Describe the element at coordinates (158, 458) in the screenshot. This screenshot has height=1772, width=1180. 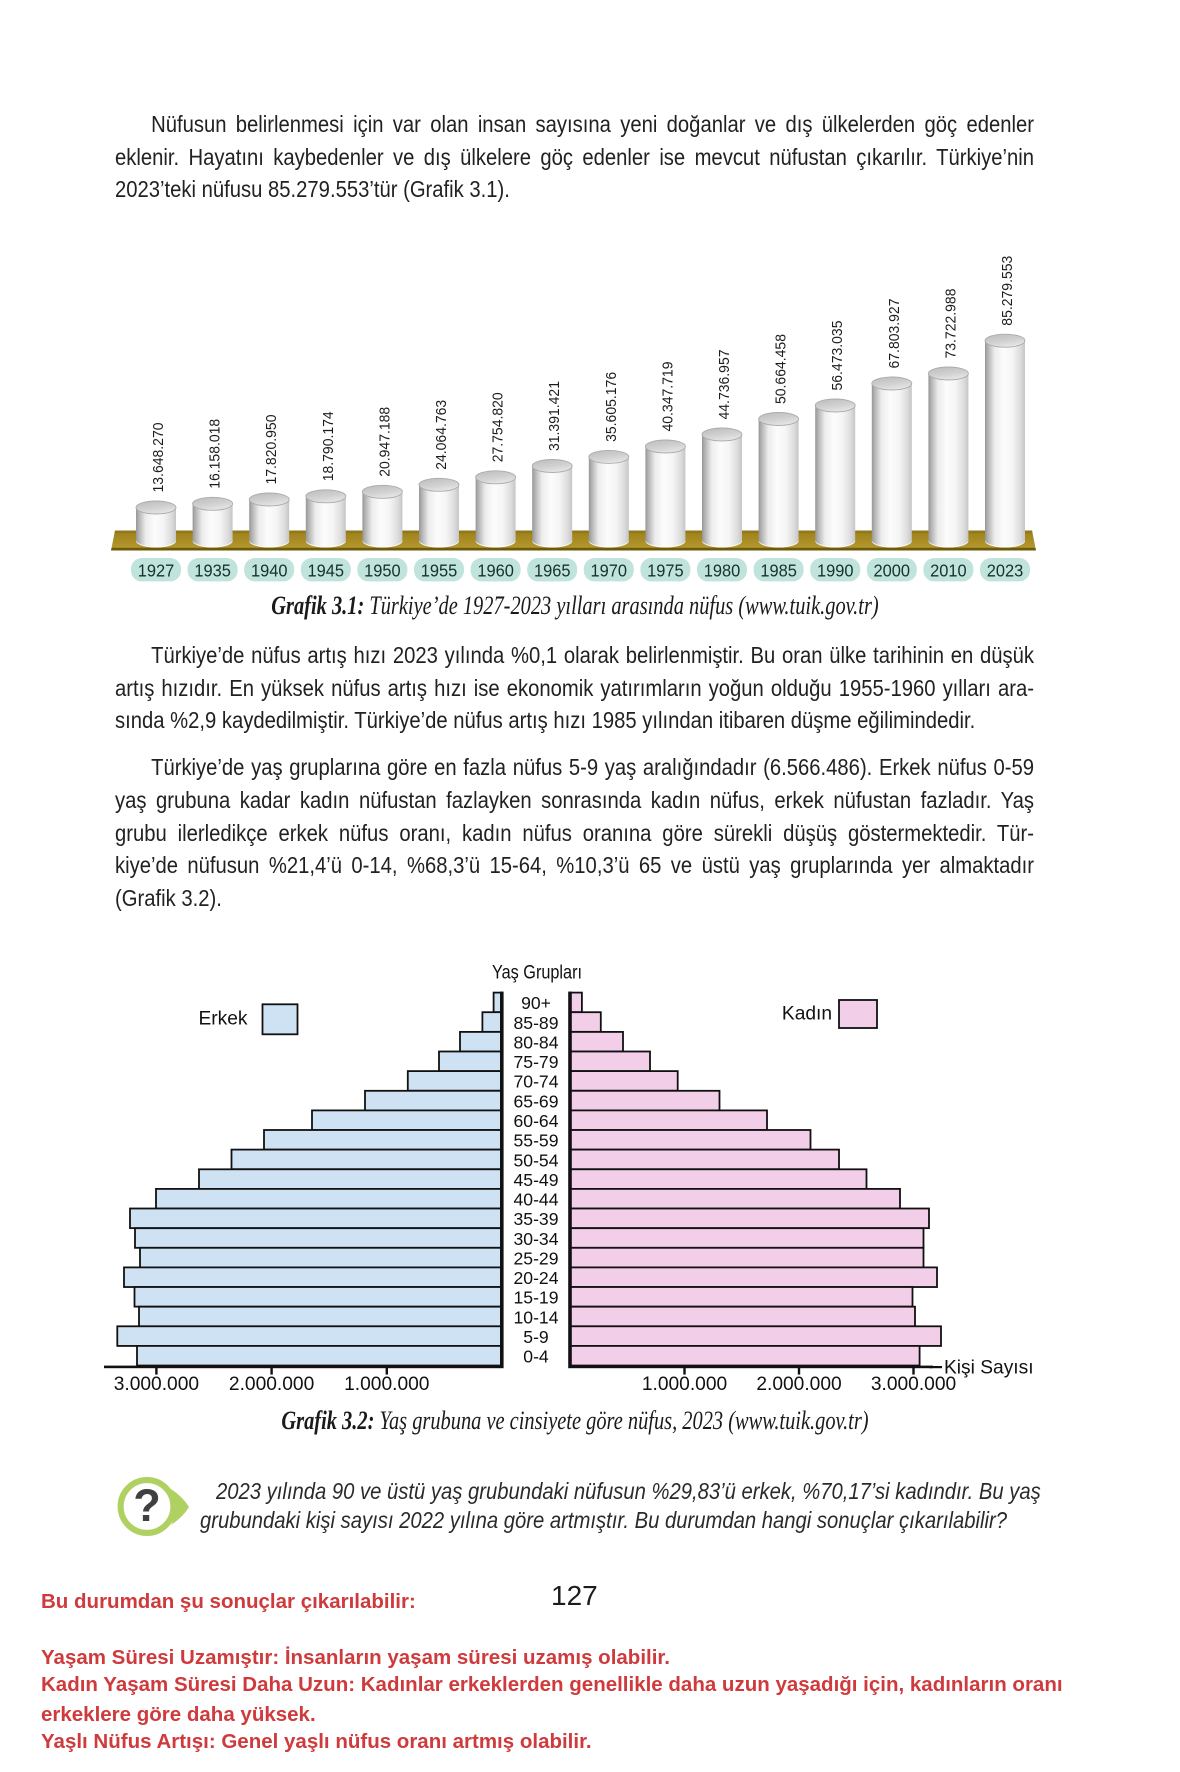
I see `svg-text: 13.648.270` at that location.